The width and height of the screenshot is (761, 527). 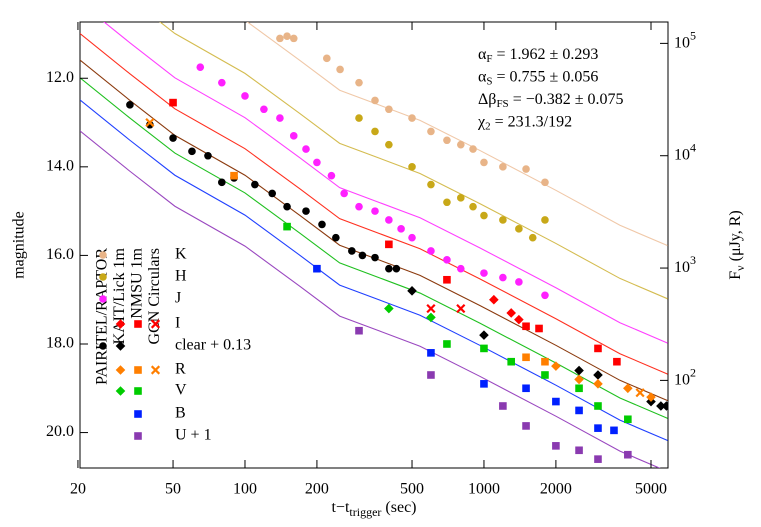 I want to click on x-tick-label: 100, so click(x=245, y=489).